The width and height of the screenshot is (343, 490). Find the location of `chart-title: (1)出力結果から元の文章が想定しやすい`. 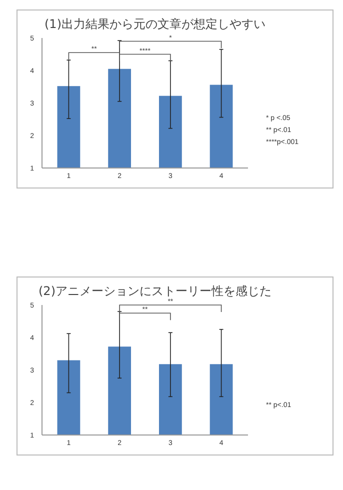

chart-title: (1)出力結果から元の文章が想定しやすい is located at coordinates (155, 24).